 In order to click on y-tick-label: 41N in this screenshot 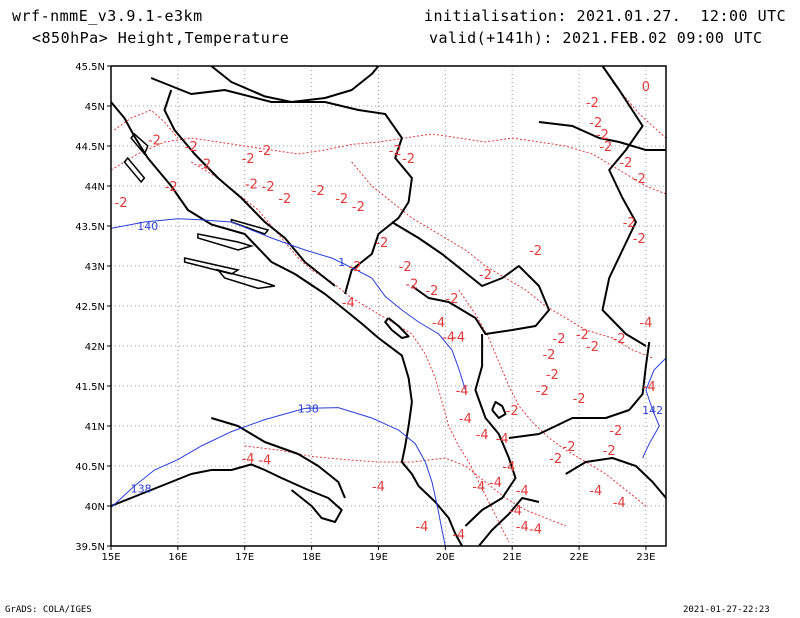, I will do `click(95, 427)`.